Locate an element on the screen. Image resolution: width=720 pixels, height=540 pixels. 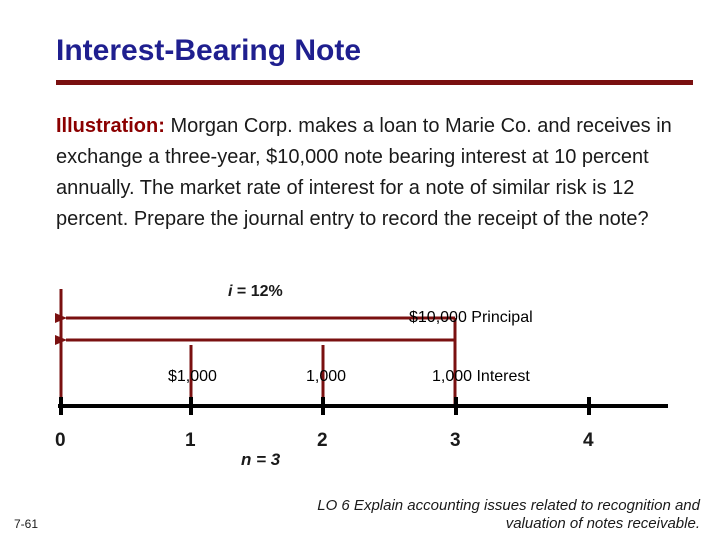
interest-rate-label: i = 12% is located at coordinates (255, 292).